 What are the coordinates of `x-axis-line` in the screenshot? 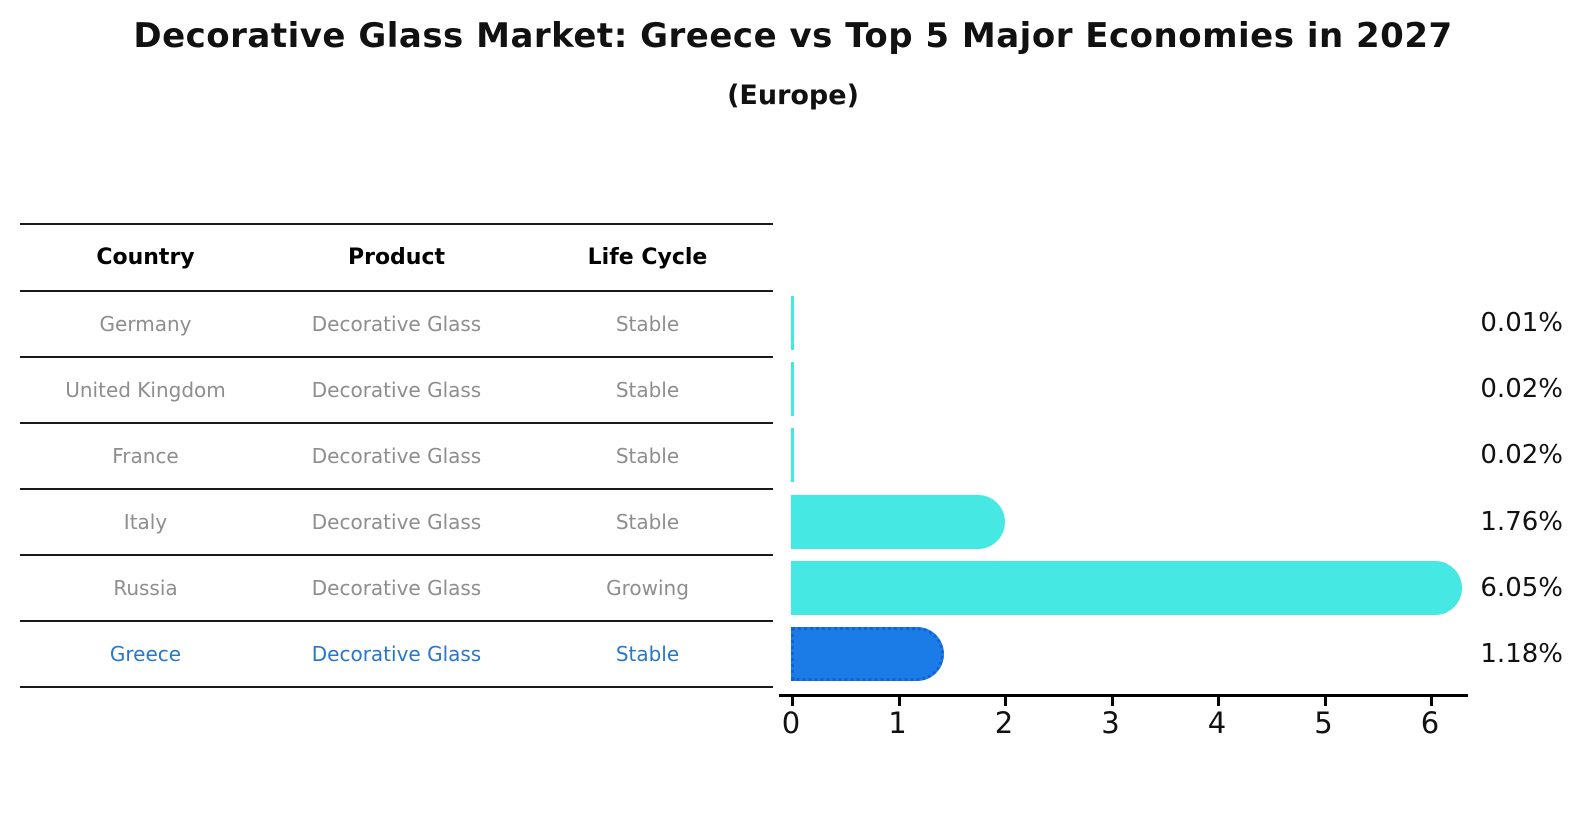 It's located at (1123, 695).